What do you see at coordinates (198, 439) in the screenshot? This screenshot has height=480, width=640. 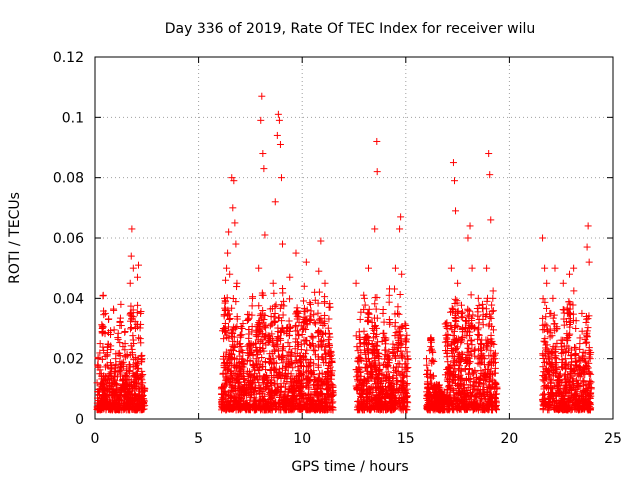 I see `x-tick-label: 5` at bounding box center [198, 439].